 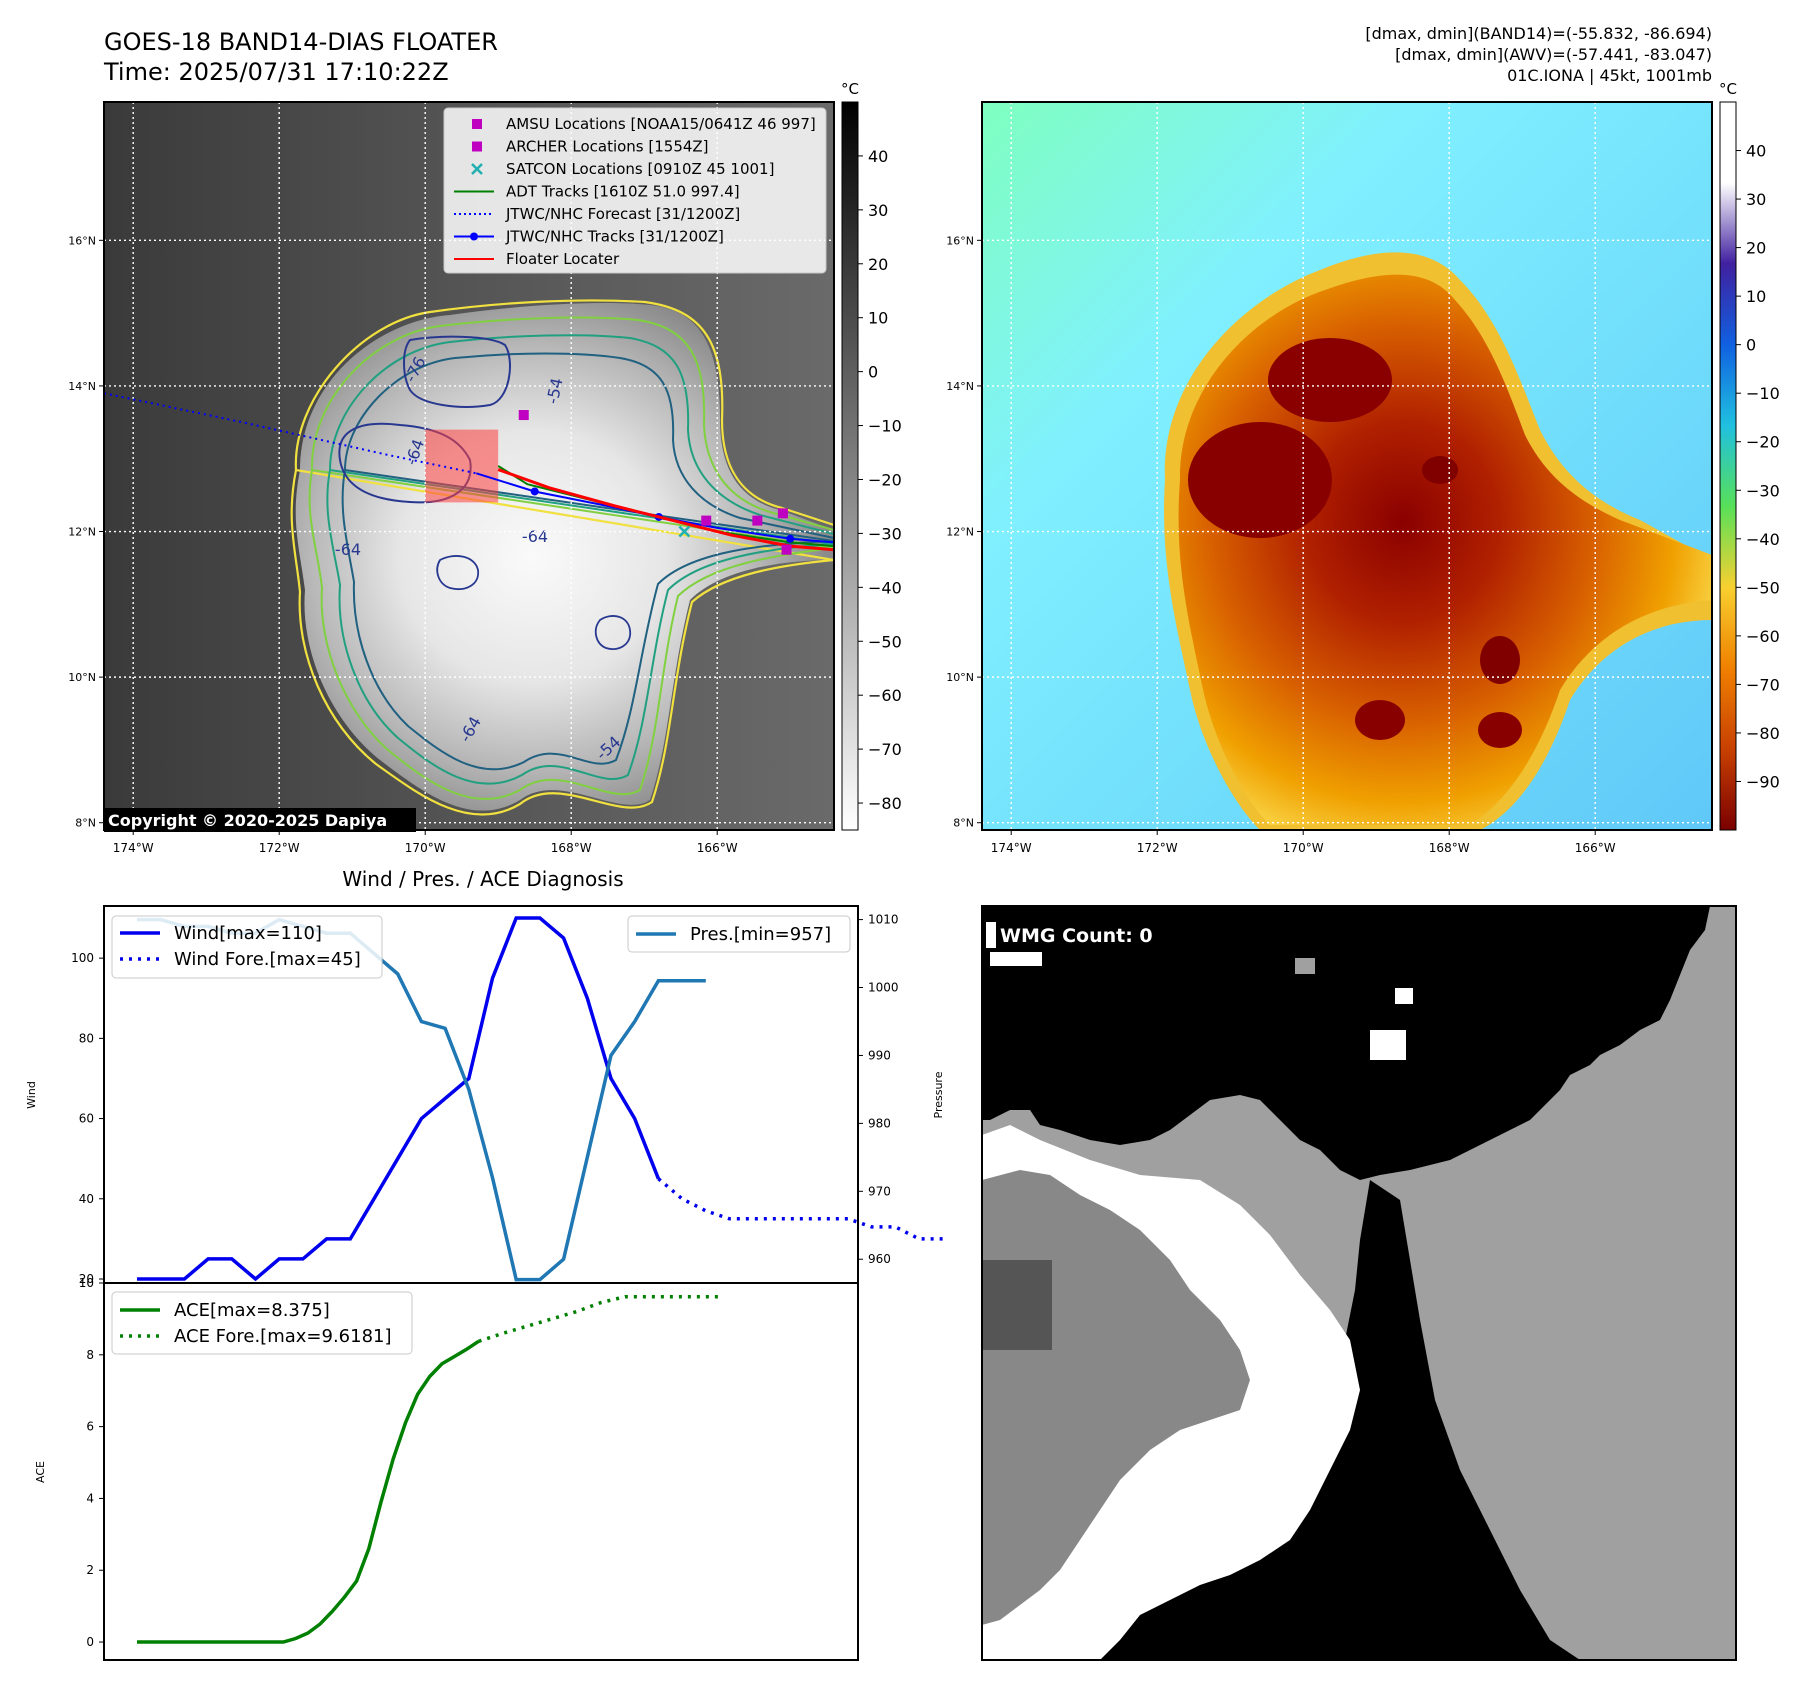 What do you see at coordinates (661, 124) in the screenshot?
I see `legend-label: AMSU Locations [NOAA15/0641Z 46 997]` at bounding box center [661, 124].